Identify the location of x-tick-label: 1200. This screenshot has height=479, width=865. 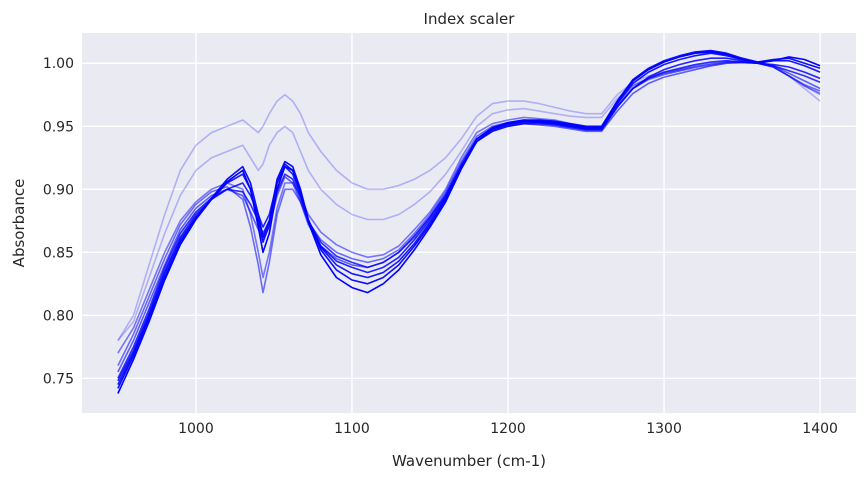
(508, 429).